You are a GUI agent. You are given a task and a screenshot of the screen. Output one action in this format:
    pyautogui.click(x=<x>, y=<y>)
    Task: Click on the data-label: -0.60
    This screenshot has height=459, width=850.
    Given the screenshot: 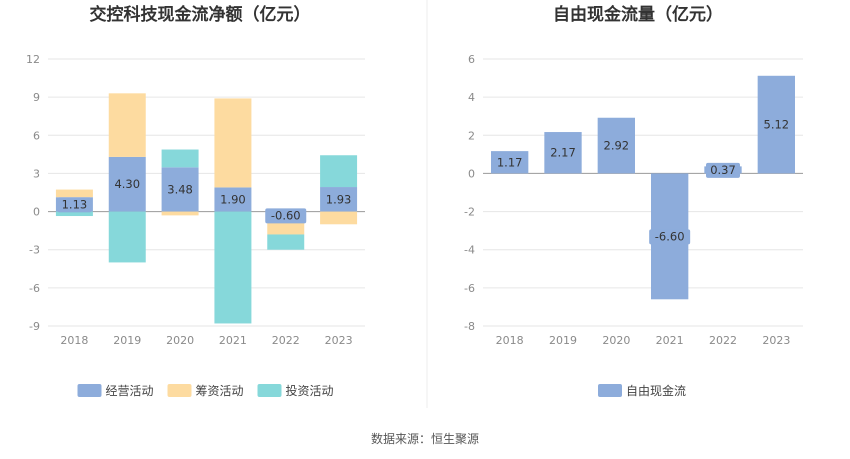 What is the action you would take?
    pyautogui.click(x=286, y=215)
    